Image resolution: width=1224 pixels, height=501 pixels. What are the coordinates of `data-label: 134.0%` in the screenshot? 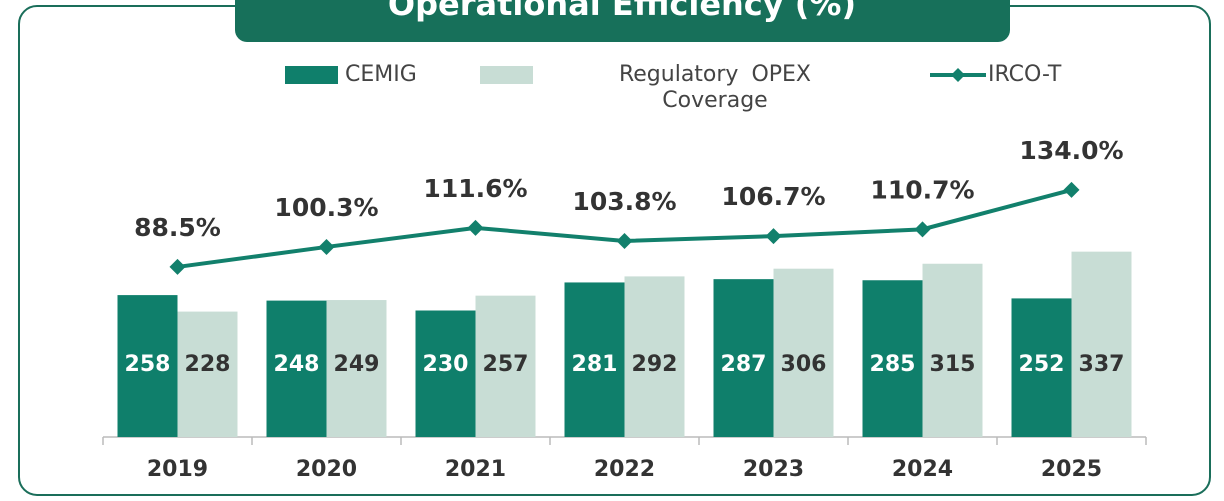 It's located at (1071, 150).